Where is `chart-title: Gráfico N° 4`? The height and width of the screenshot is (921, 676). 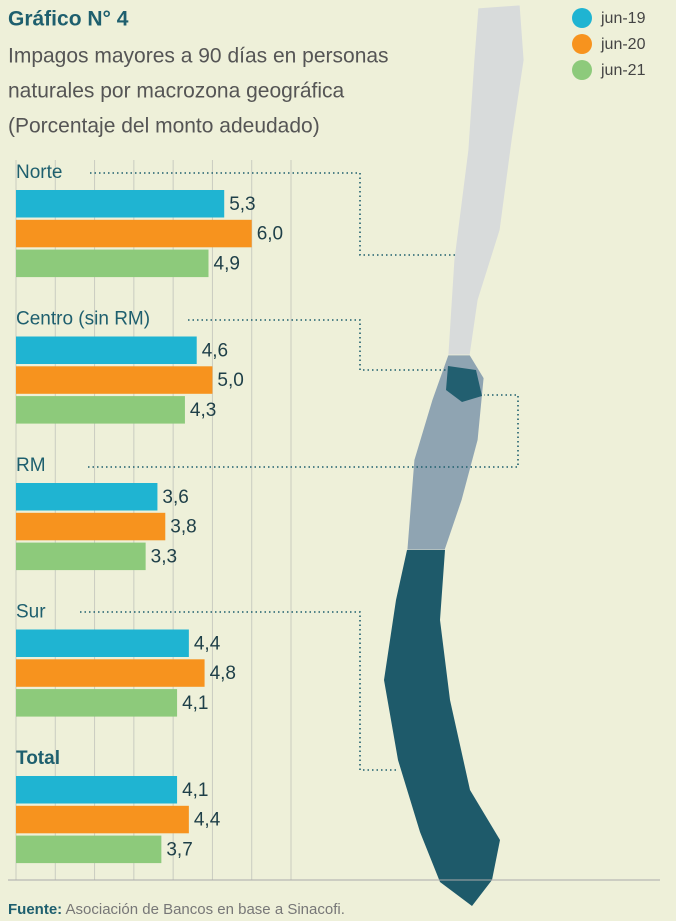
chart-title: Gráfico N° 4 is located at coordinates (68, 19).